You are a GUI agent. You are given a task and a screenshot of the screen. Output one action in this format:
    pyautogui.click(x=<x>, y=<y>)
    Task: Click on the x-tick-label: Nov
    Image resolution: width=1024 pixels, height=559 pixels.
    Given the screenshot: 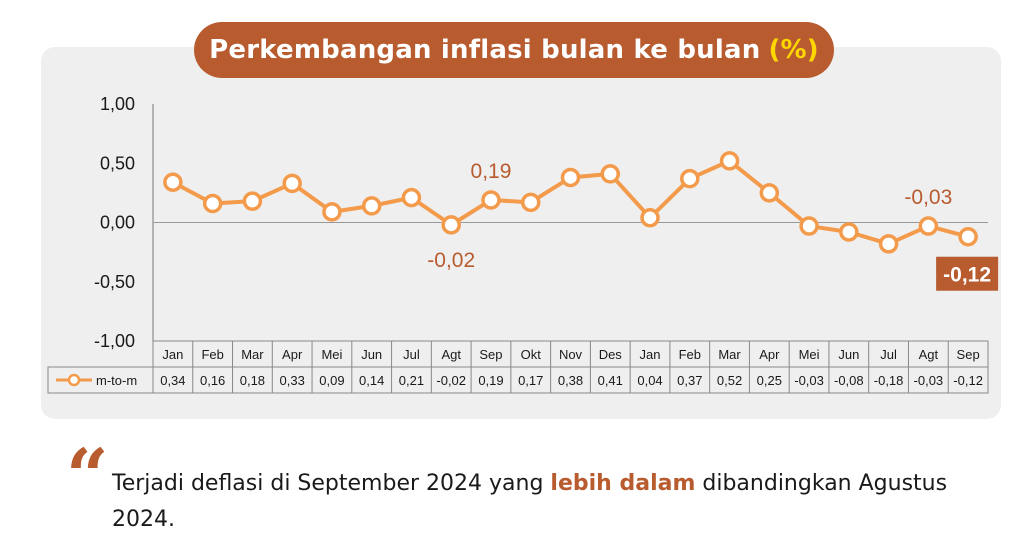 What is the action you would take?
    pyautogui.click(x=571, y=354)
    